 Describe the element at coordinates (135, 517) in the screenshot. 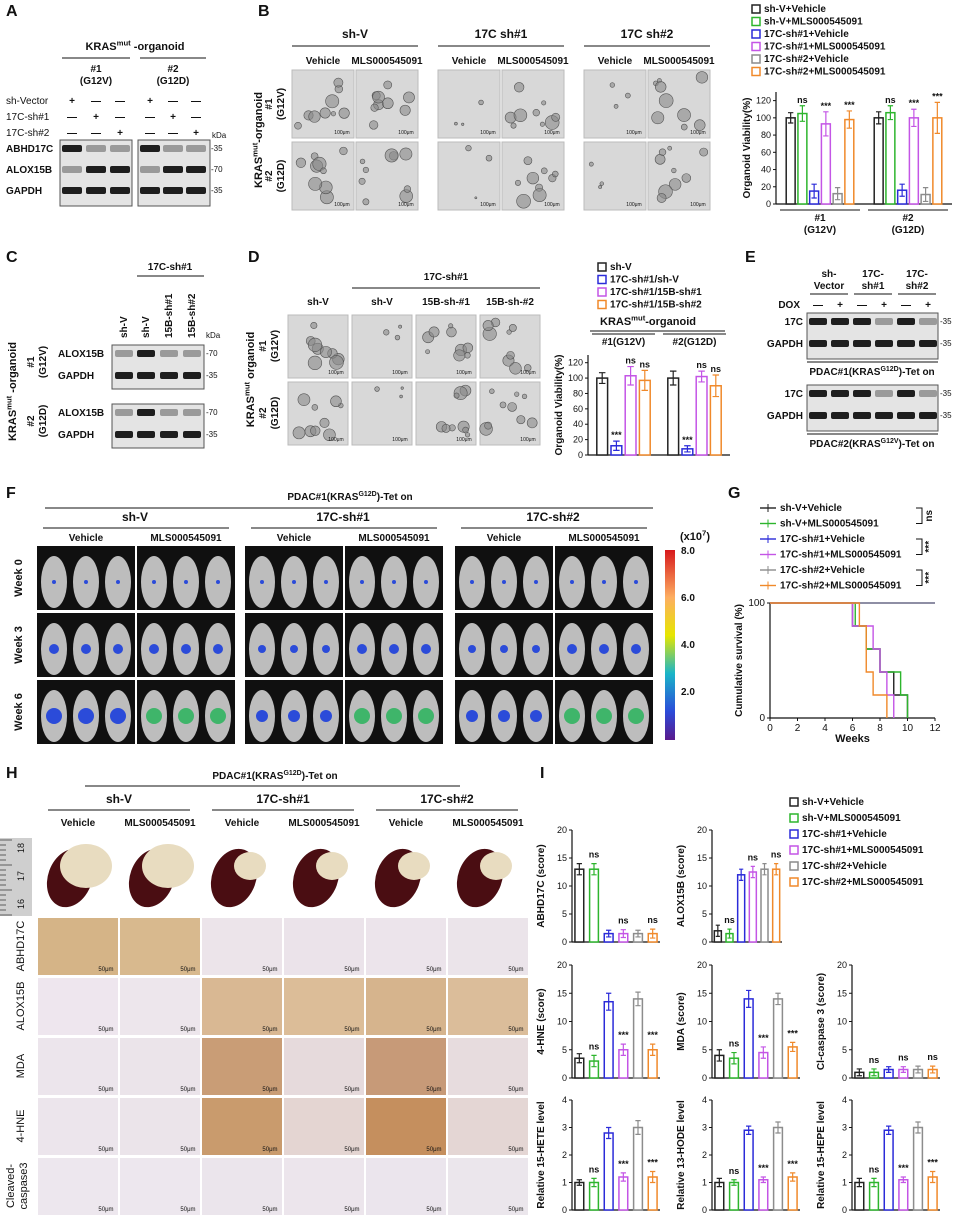

I see `group-label: sh-V` at that location.